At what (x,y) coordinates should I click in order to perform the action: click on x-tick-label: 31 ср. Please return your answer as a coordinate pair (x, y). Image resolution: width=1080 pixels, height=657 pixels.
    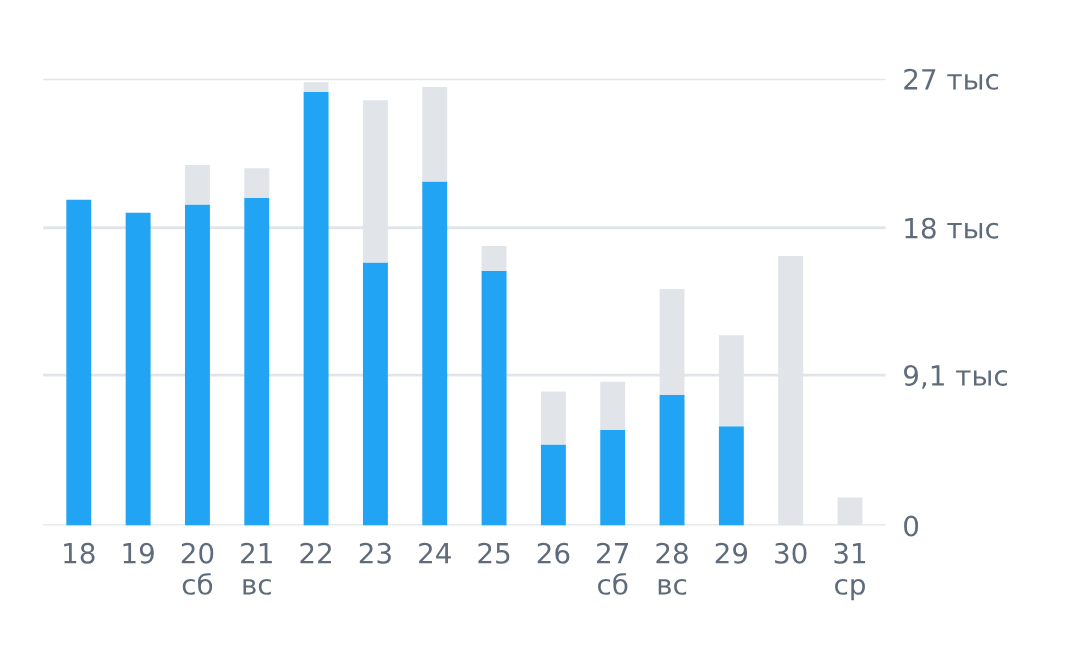
    Looking at the image, I should click on (850, 571).